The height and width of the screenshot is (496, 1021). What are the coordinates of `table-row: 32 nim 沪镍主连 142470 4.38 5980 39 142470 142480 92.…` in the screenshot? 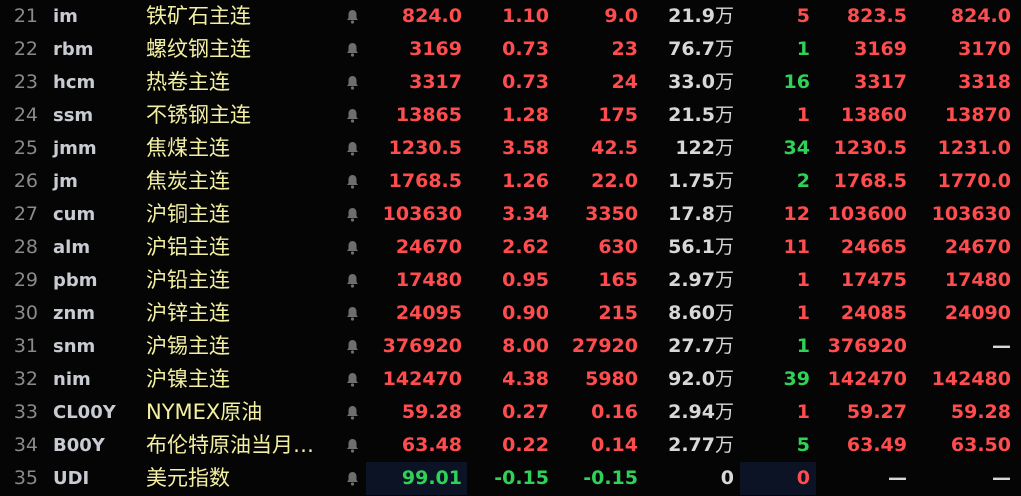 It's located at (510, 379).